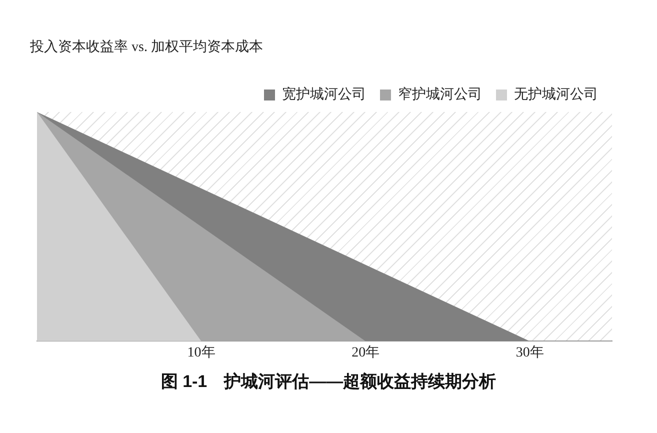 This screenshot has height=433, width=657. What do you see at coordinates (530, 352) in the screenshot?
I see `x-tick-label: 30年` at bounding box center [530, 352].